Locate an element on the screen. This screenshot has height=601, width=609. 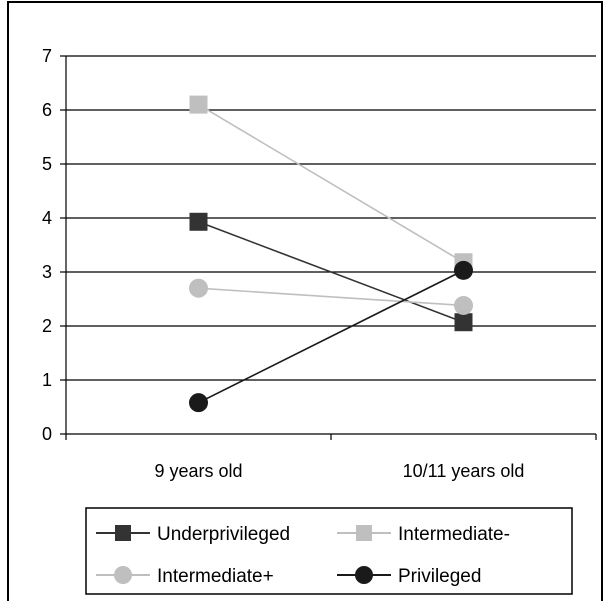
legend-marker-intermediate-plus is located at coordinates (123, 575).